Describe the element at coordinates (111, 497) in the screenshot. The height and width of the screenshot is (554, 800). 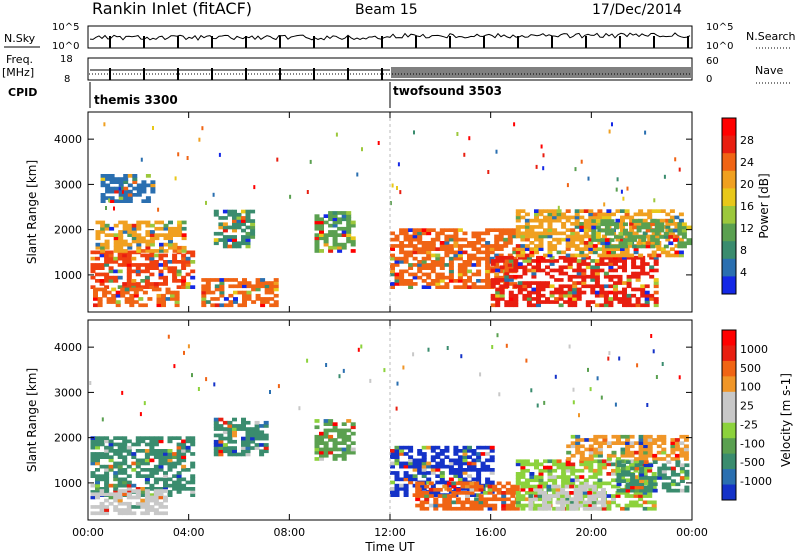
I see `velocity-cell-r1` at that location.